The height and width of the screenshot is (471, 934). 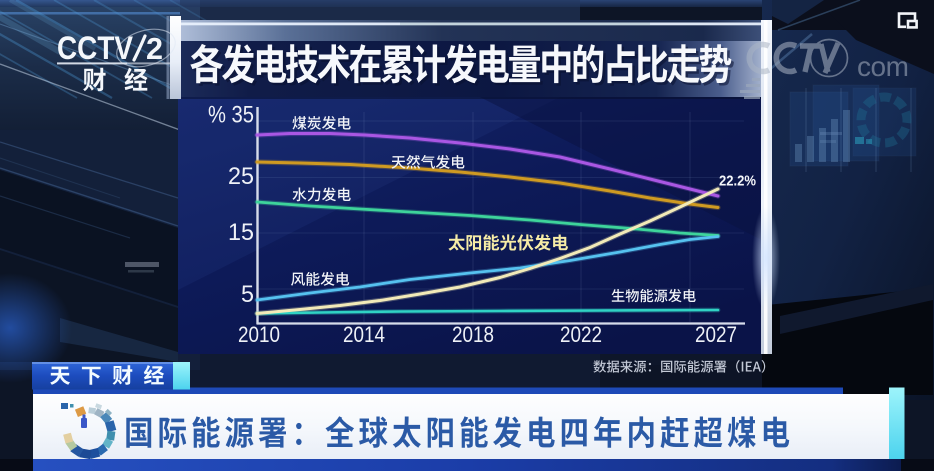 What do you see at coordinates (247, 294) in the screenshot?
I see `svg-text: 5` at bounding box center [247, 294].